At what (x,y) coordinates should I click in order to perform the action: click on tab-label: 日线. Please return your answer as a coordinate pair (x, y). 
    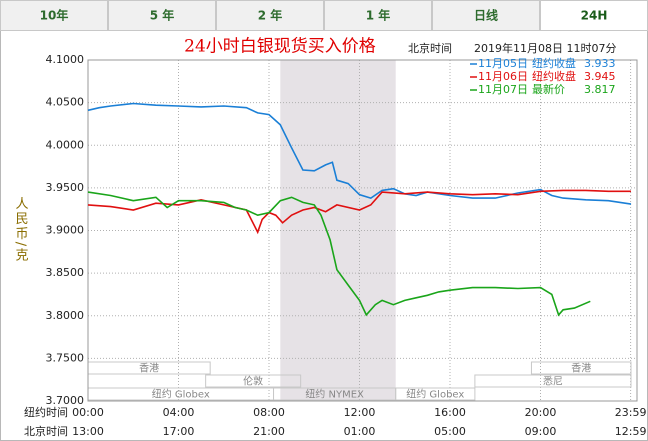
    Looking at the image, I should click on (486, 15).